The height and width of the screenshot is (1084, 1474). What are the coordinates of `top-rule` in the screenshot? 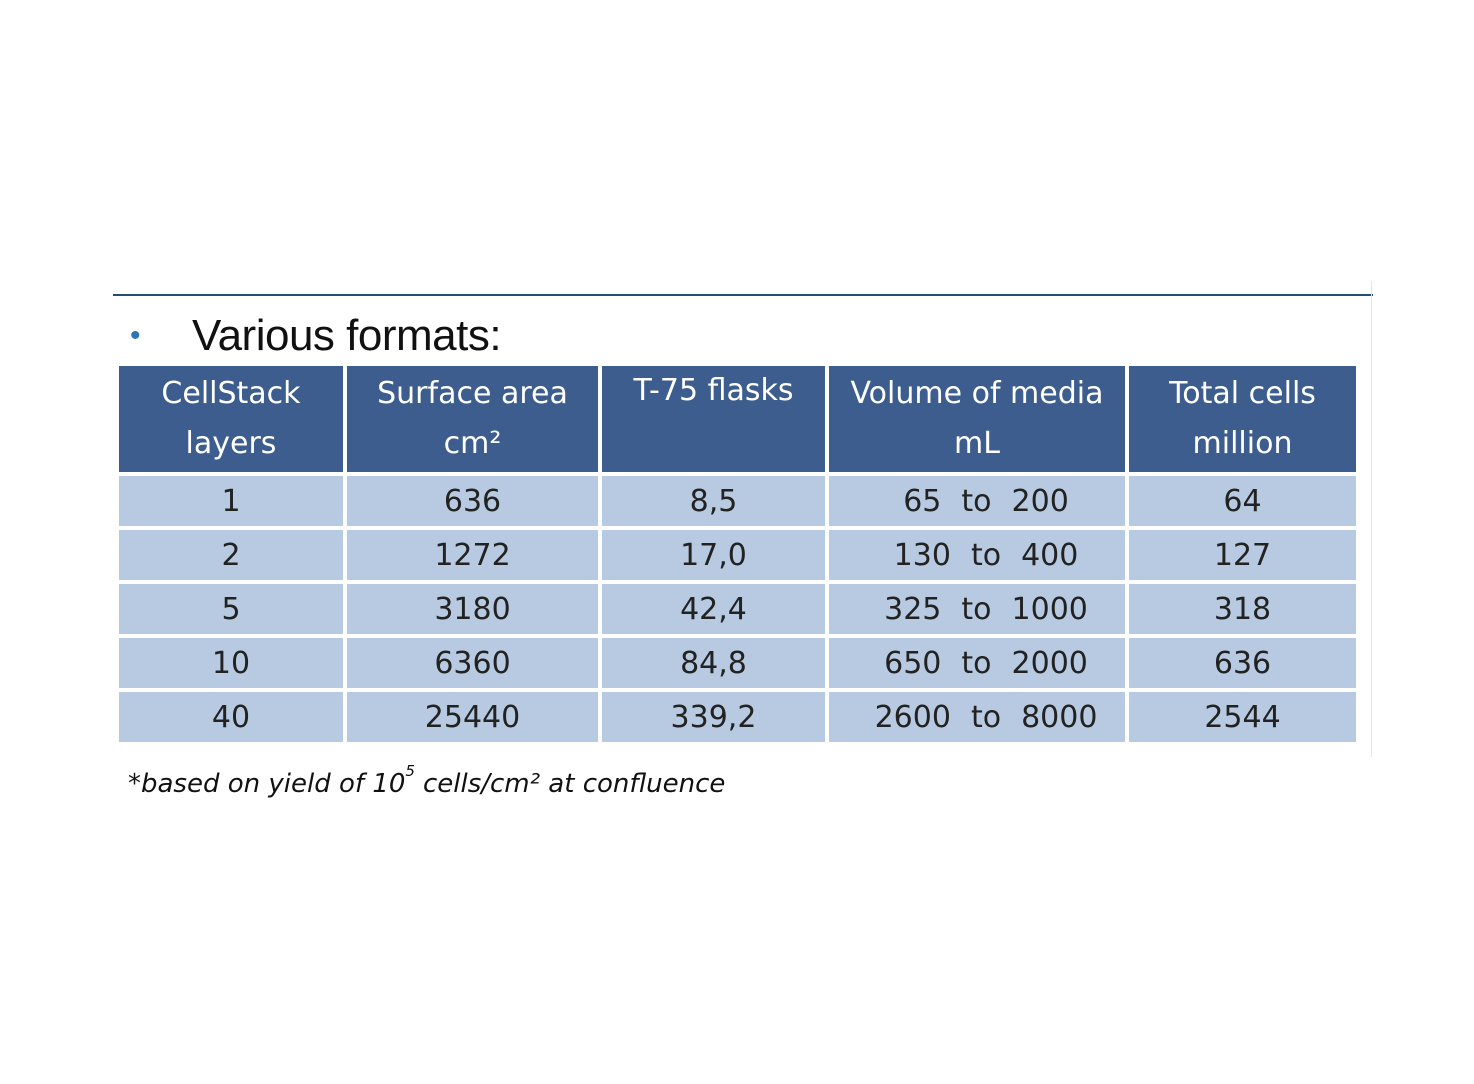 It's located at (743, 295).